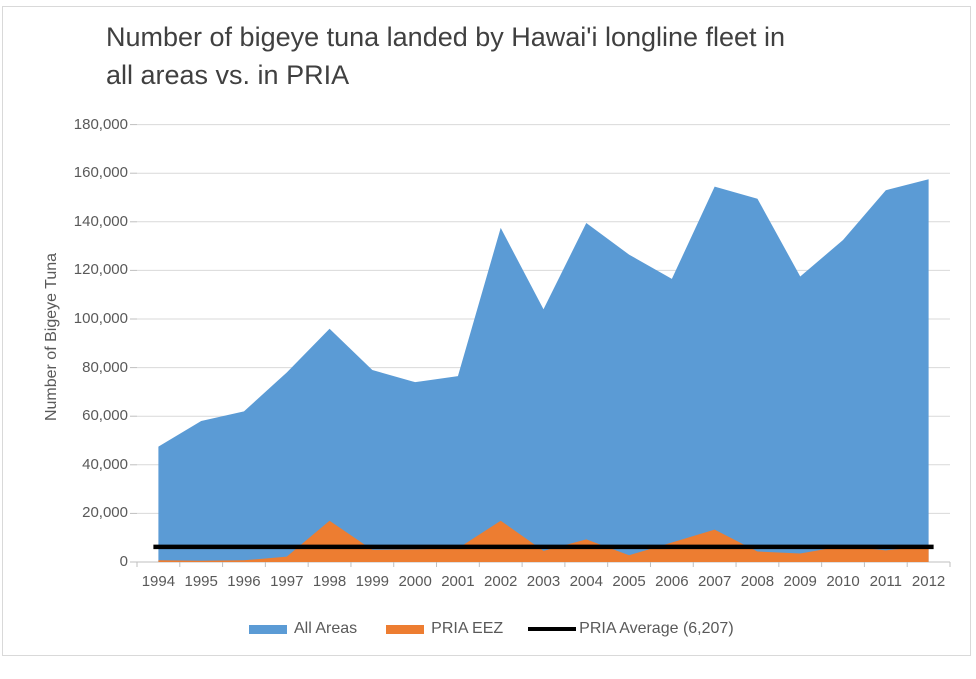 The image size is (976, 679). I want to click on x-axis-tick-label: 2004, so click(586, 581).